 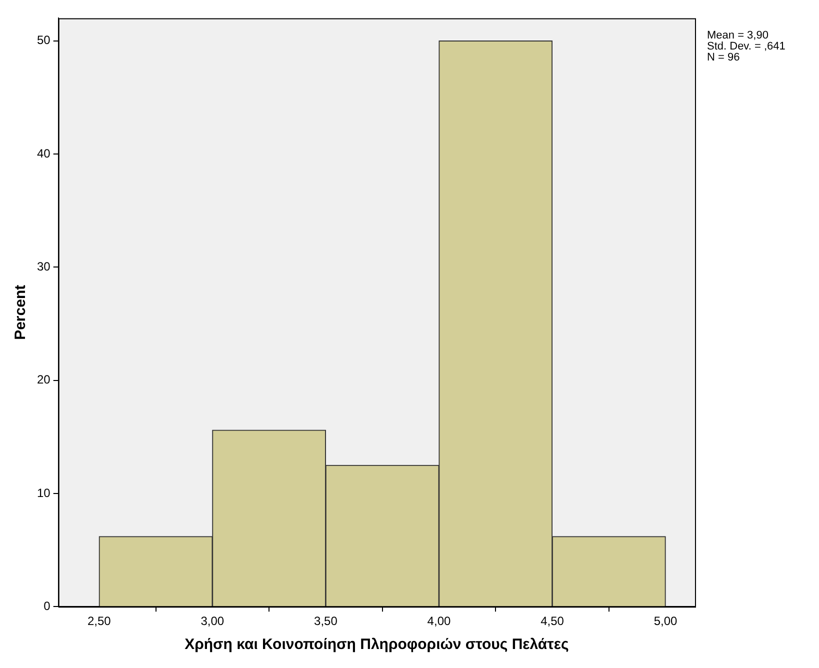 I want to click on y-tick-label: 50, so click(x=43, y=40).